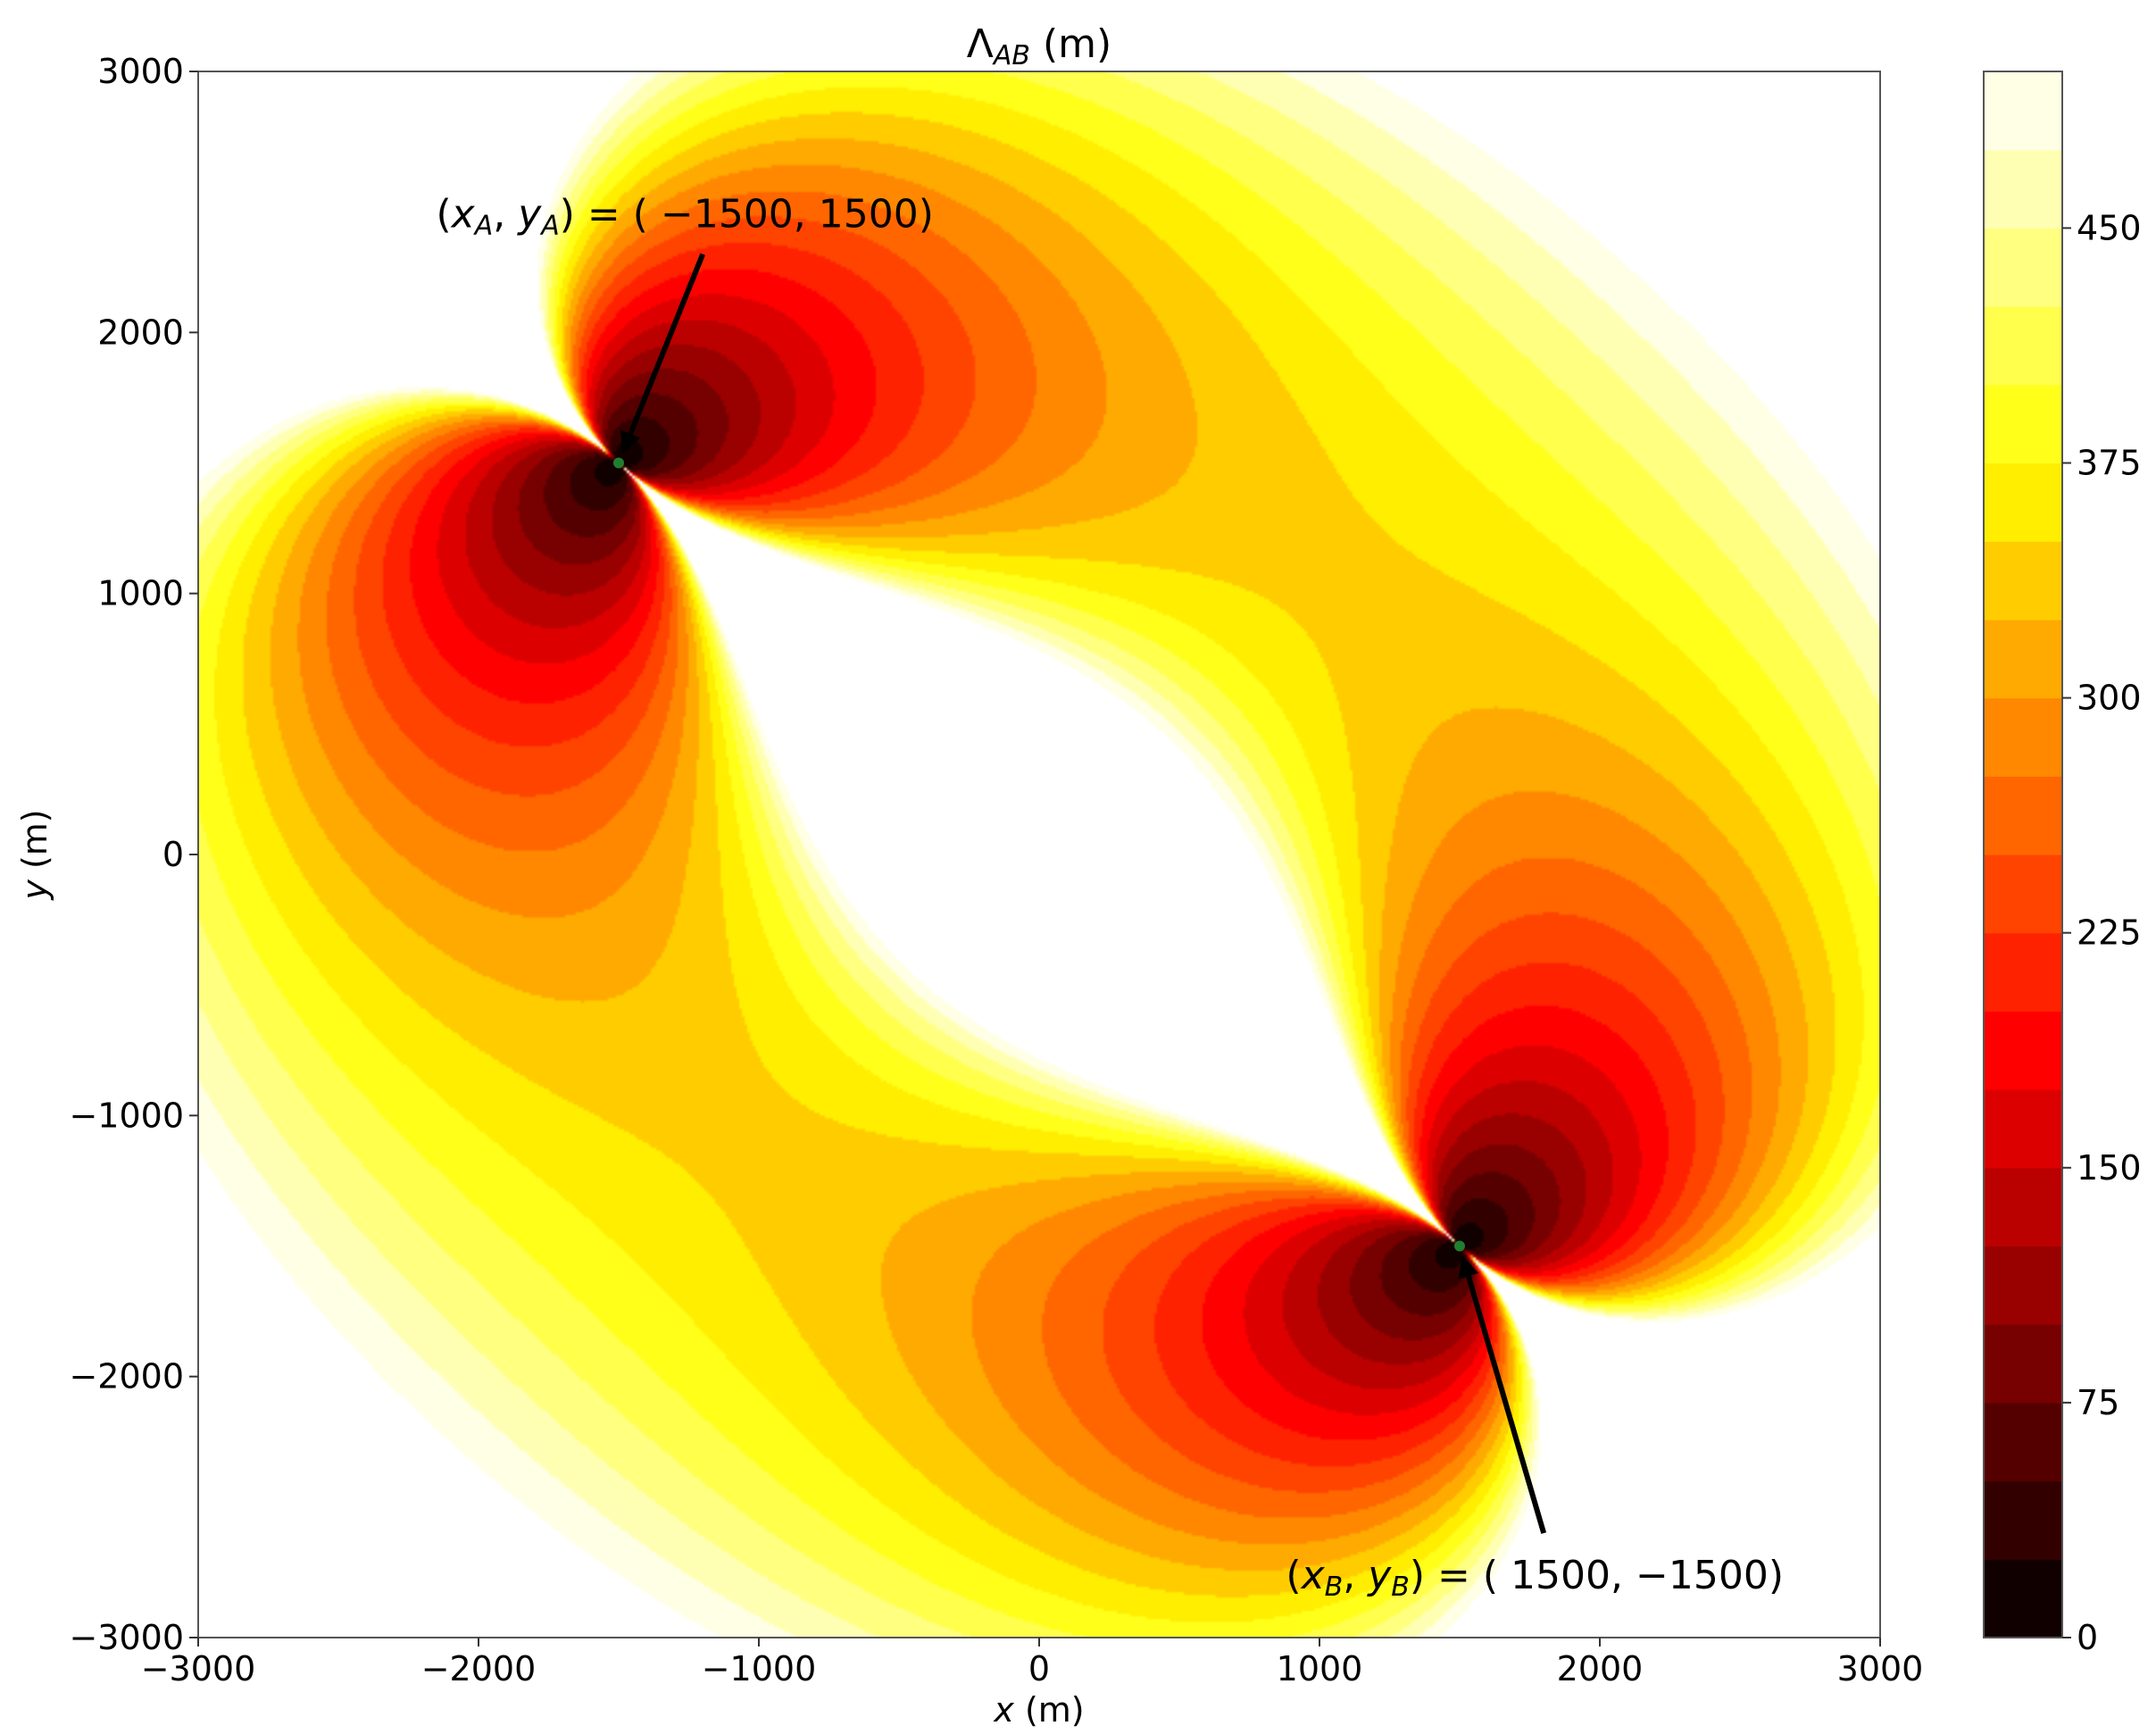 This screenshot has width=2156, height=1734. I want to click on colorbar-tick-label: 375, so click(2109, 463).